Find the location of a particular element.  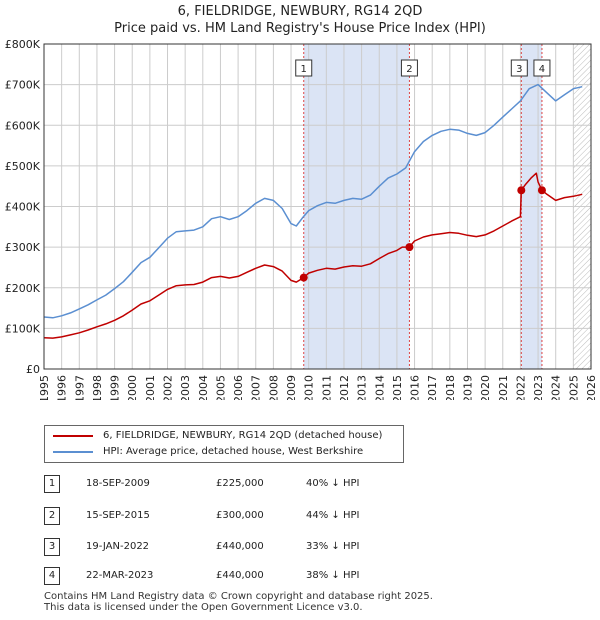

sale-date: 19-JAN-2022 is located at coordinates (118, 546).